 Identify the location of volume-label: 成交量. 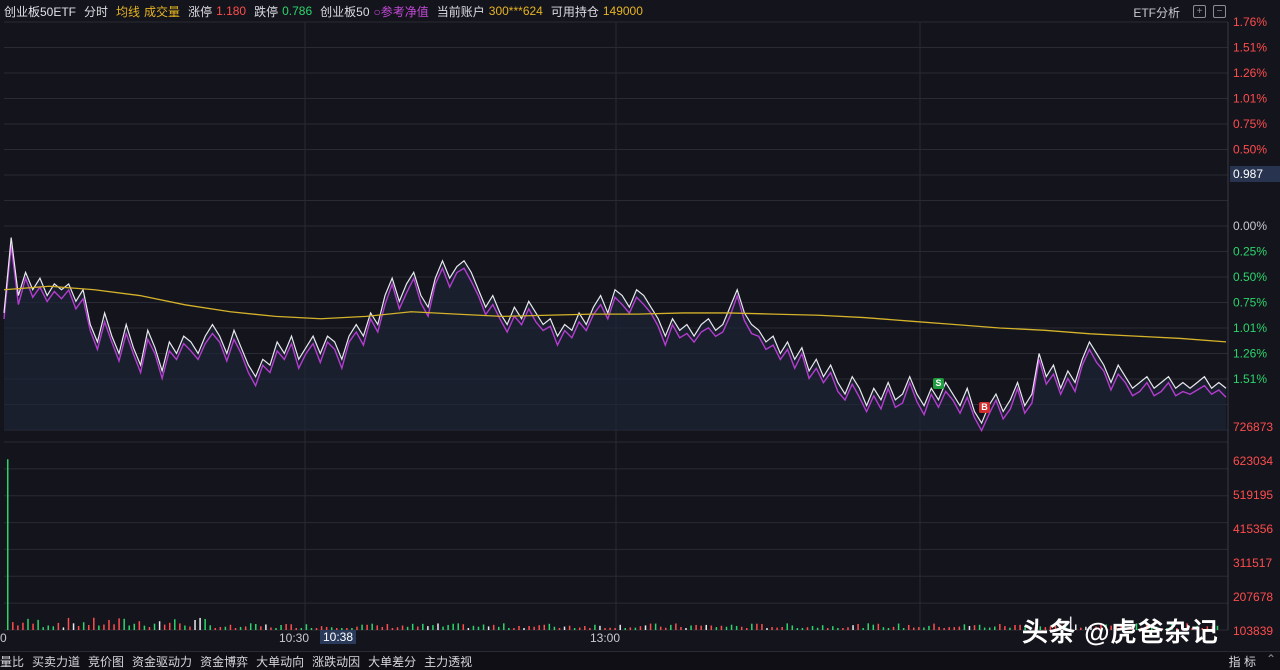
(162, 11).